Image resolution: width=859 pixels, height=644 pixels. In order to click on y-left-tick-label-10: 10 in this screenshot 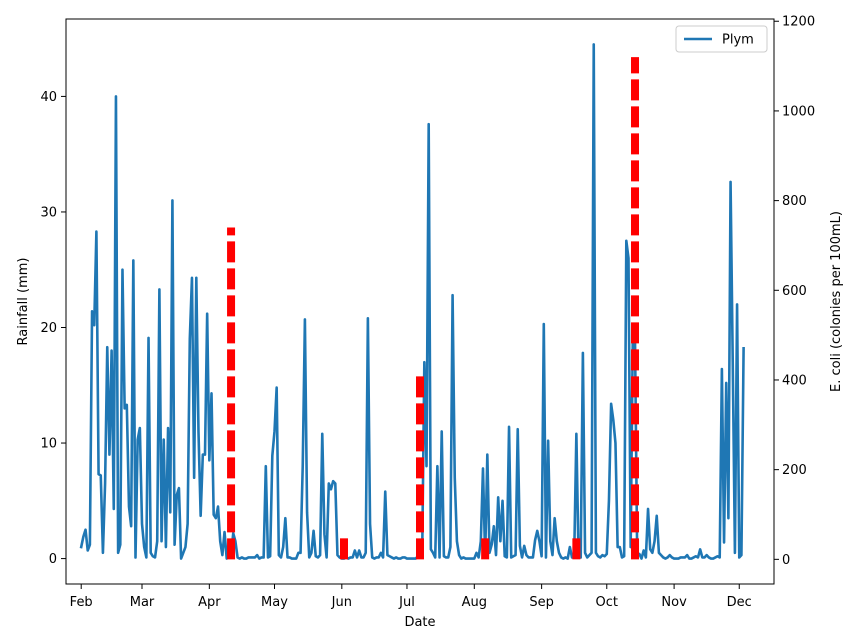, I will do `click(48, 444)`.